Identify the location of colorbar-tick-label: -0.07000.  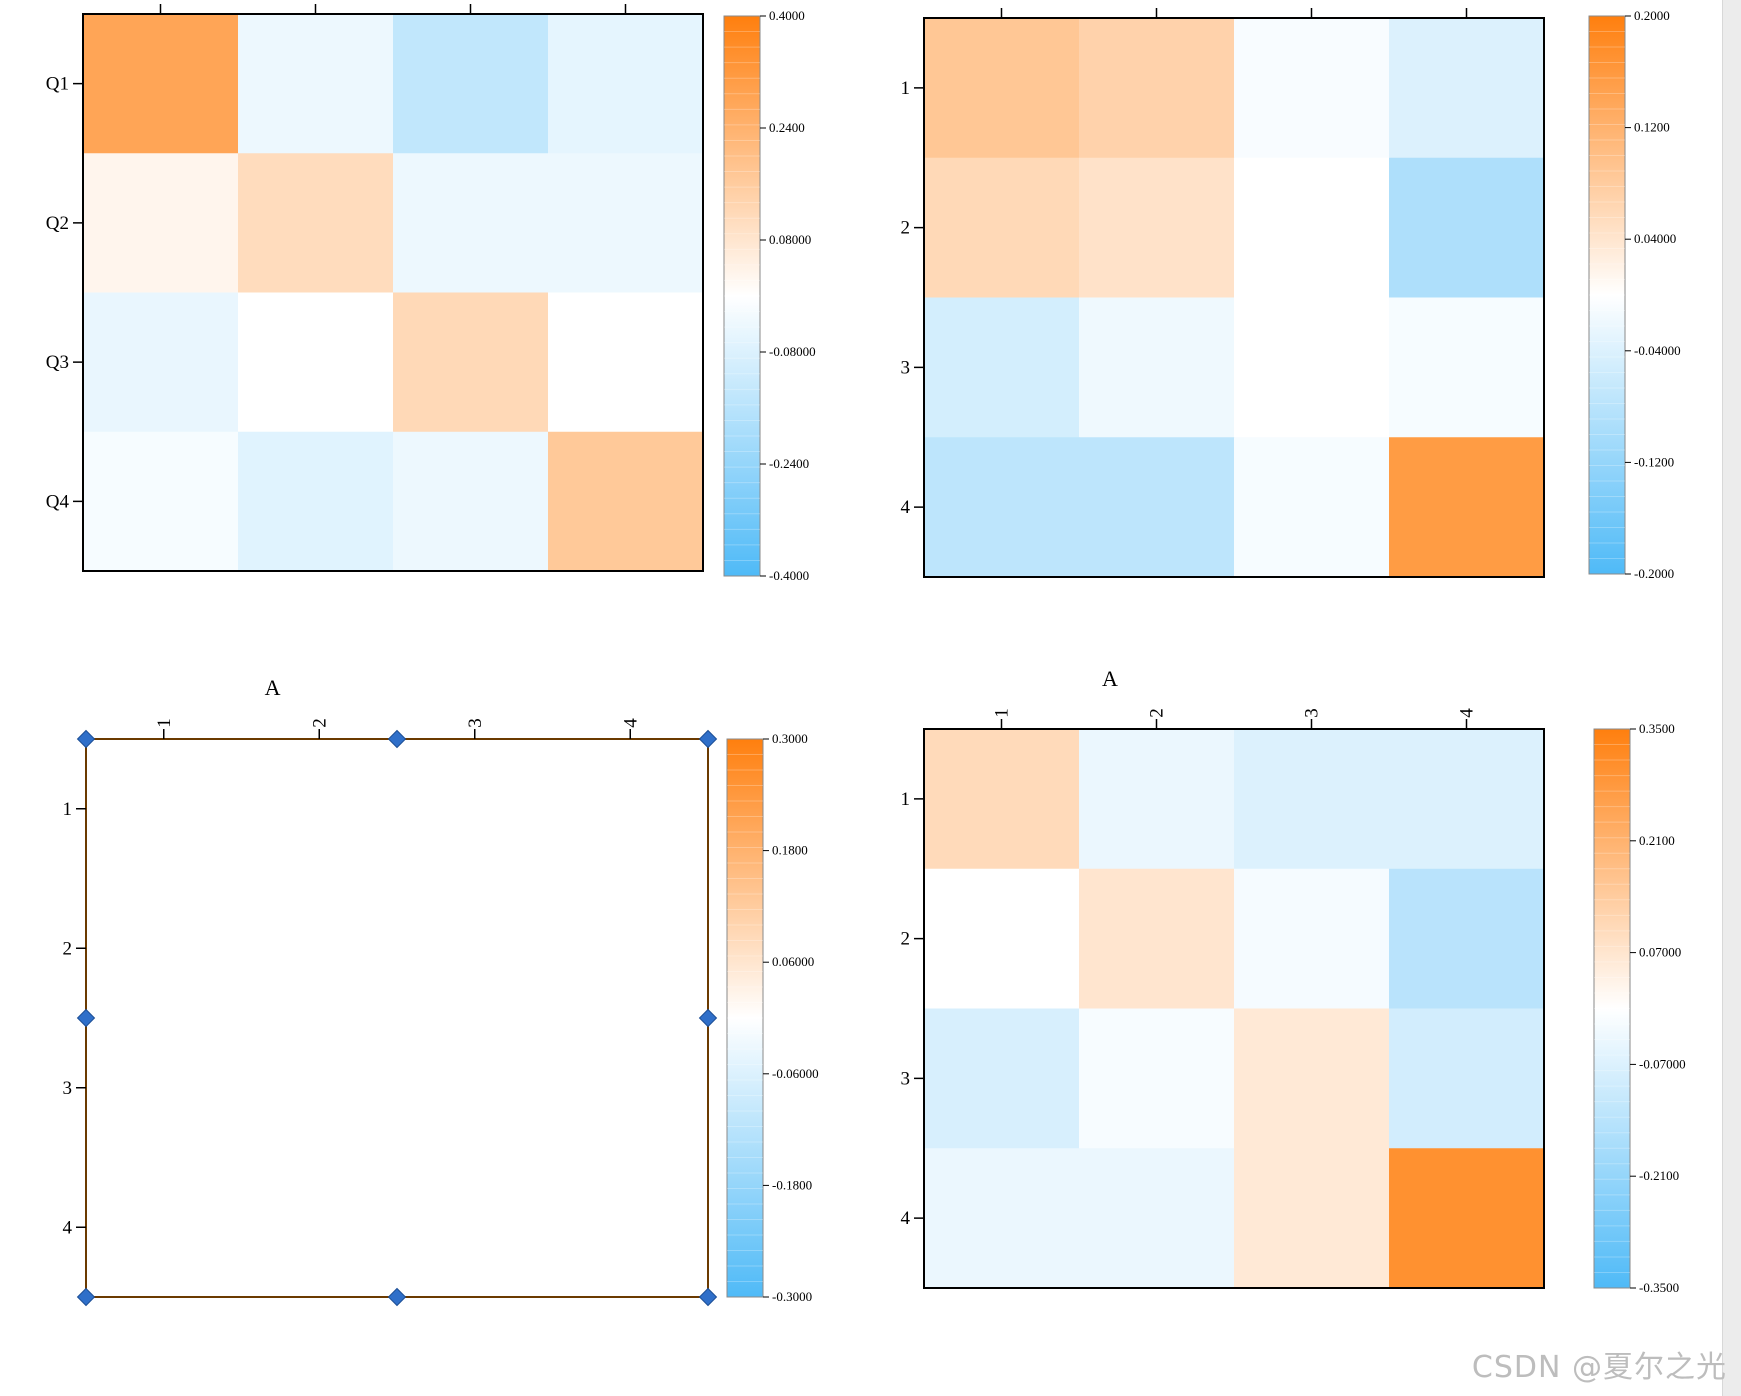
(1662, 1063).